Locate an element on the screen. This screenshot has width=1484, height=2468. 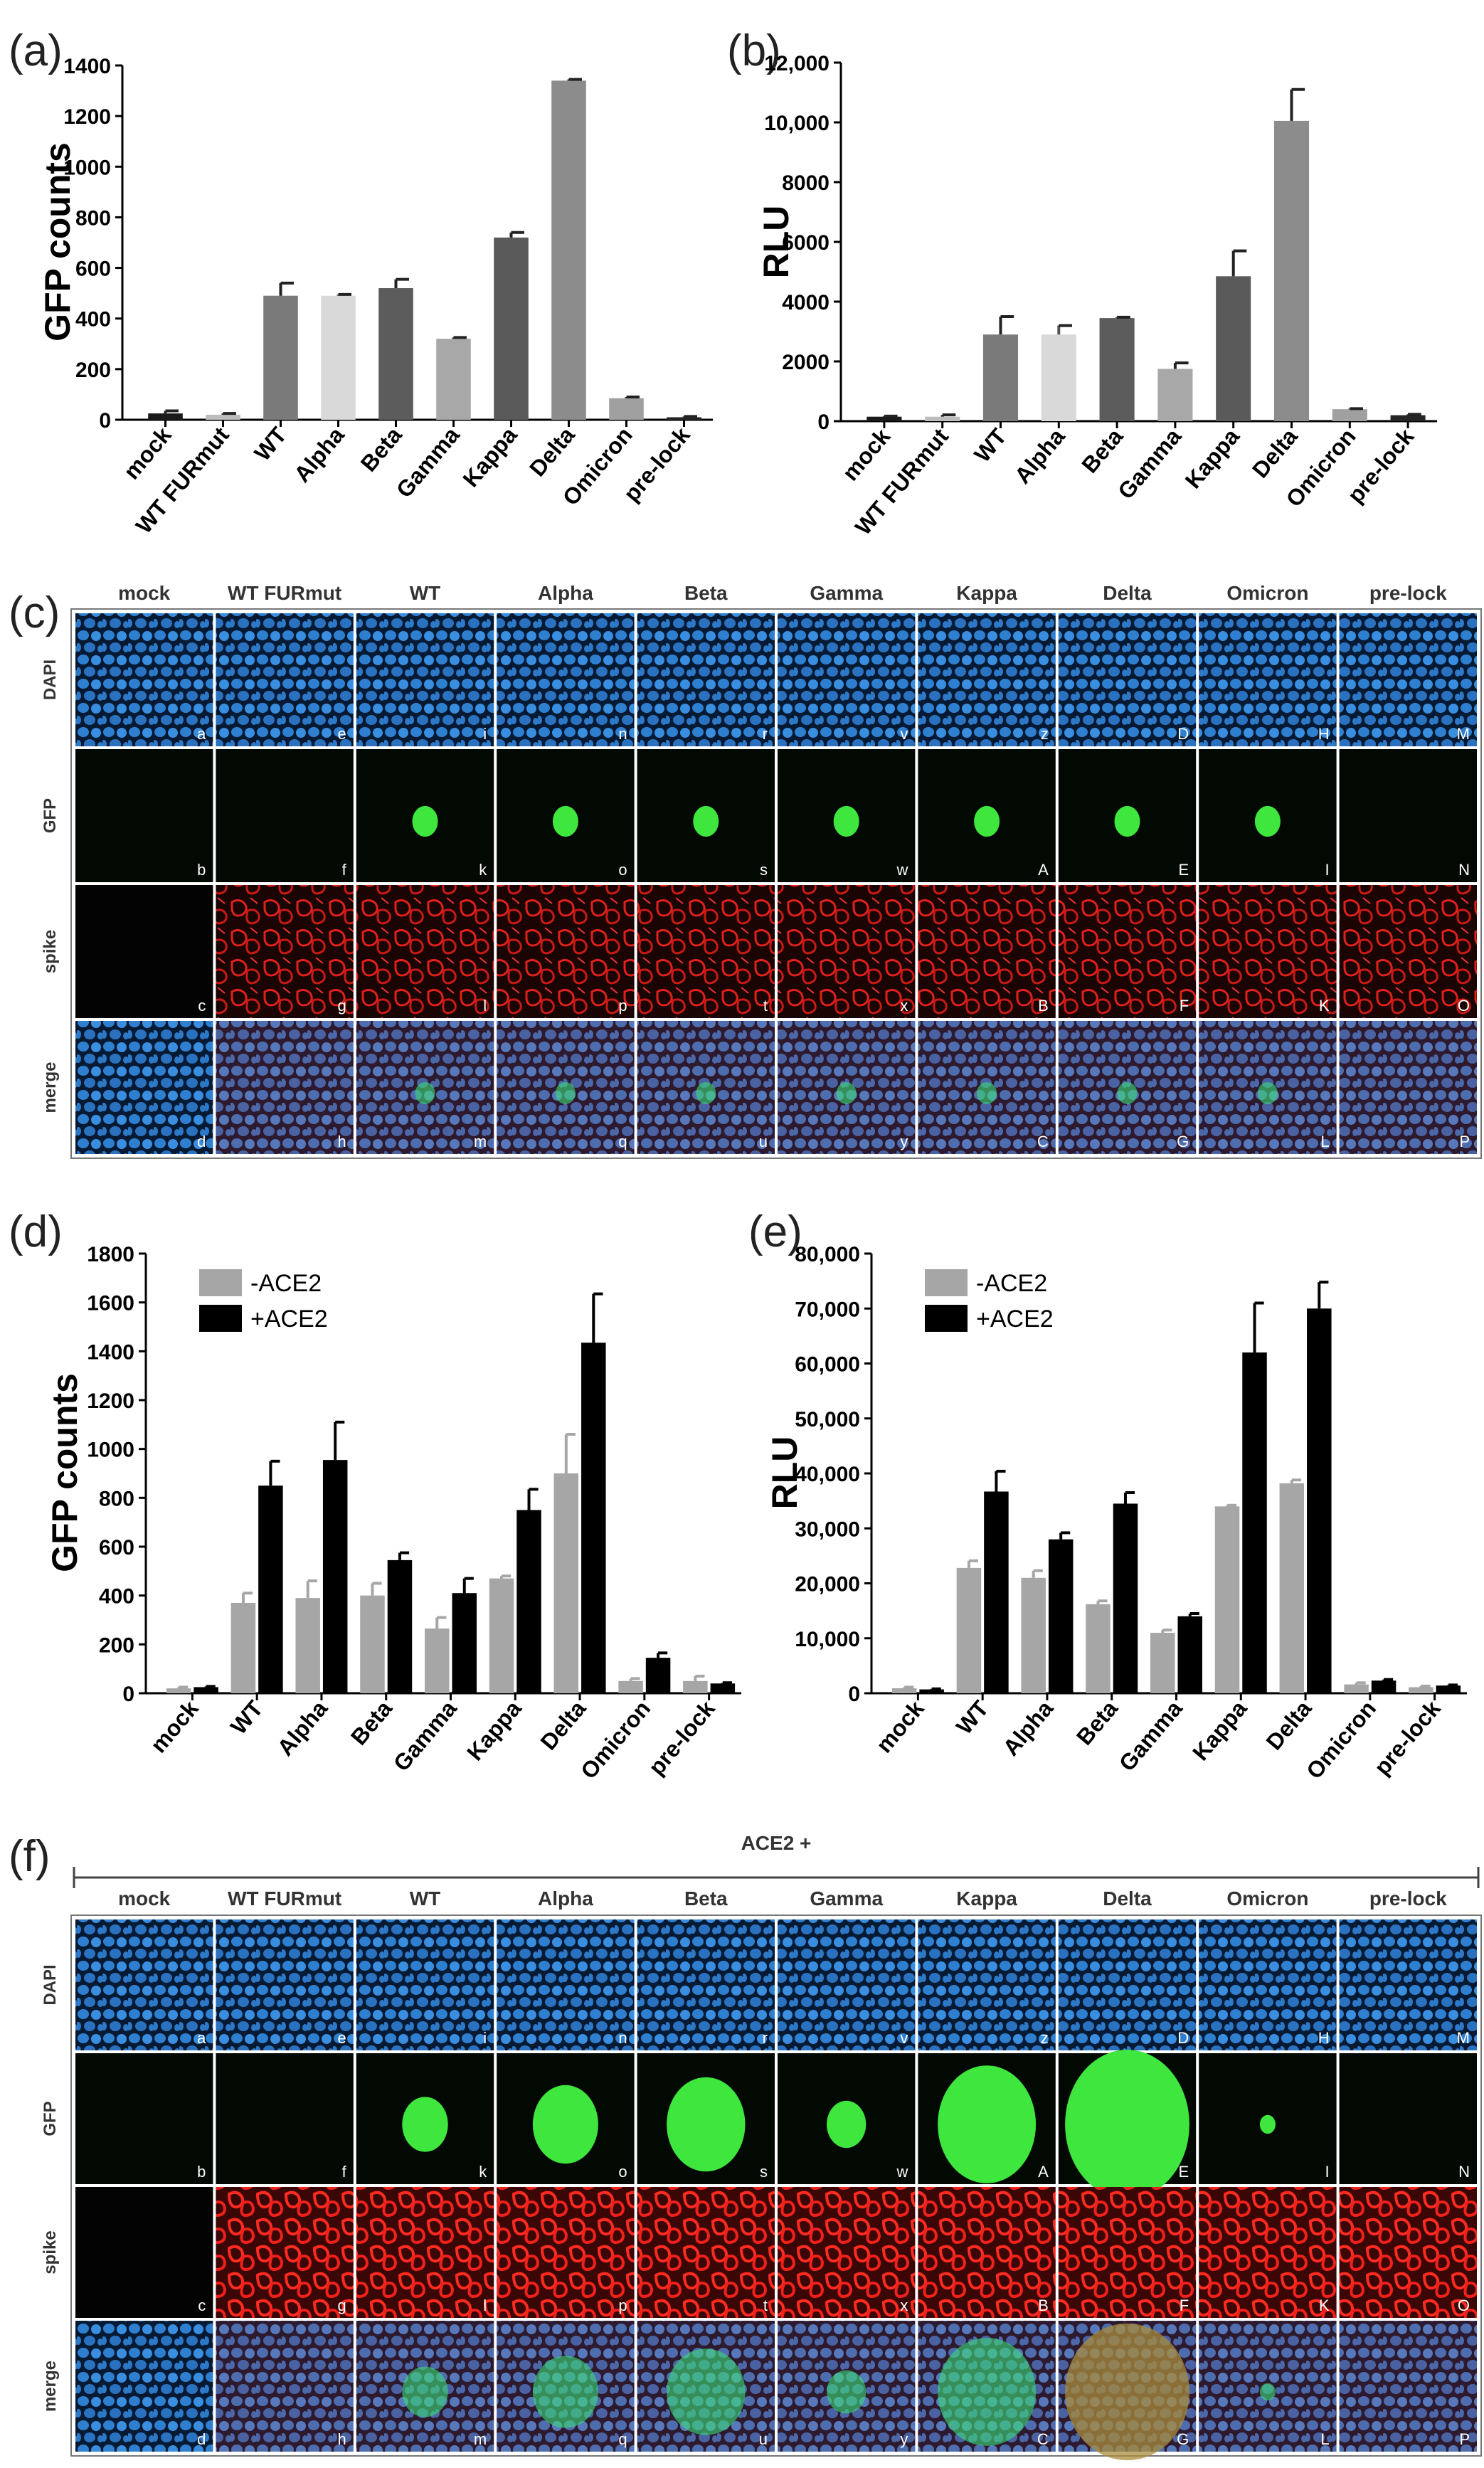
micrograph-dapi-beta is located at coordinates (706, 679).